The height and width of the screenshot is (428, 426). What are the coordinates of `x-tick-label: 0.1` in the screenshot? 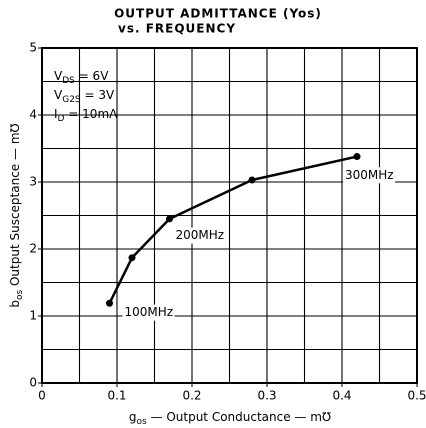 It's located at (116, 396).